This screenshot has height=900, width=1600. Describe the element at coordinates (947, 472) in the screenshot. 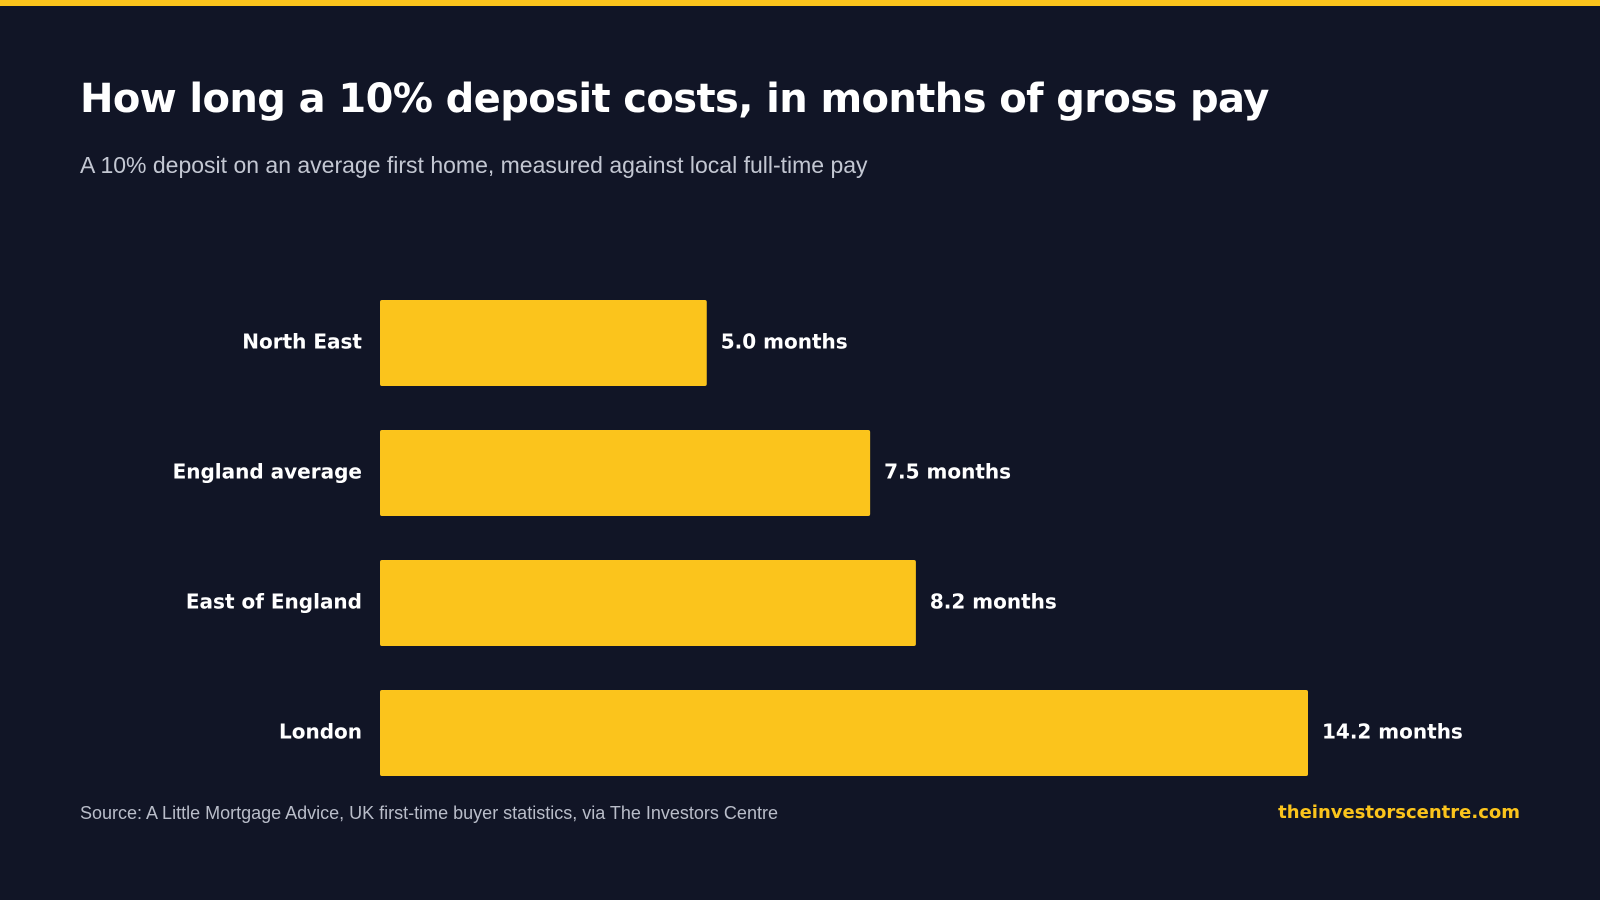

I see `value-label: 7.5 months` at that location.